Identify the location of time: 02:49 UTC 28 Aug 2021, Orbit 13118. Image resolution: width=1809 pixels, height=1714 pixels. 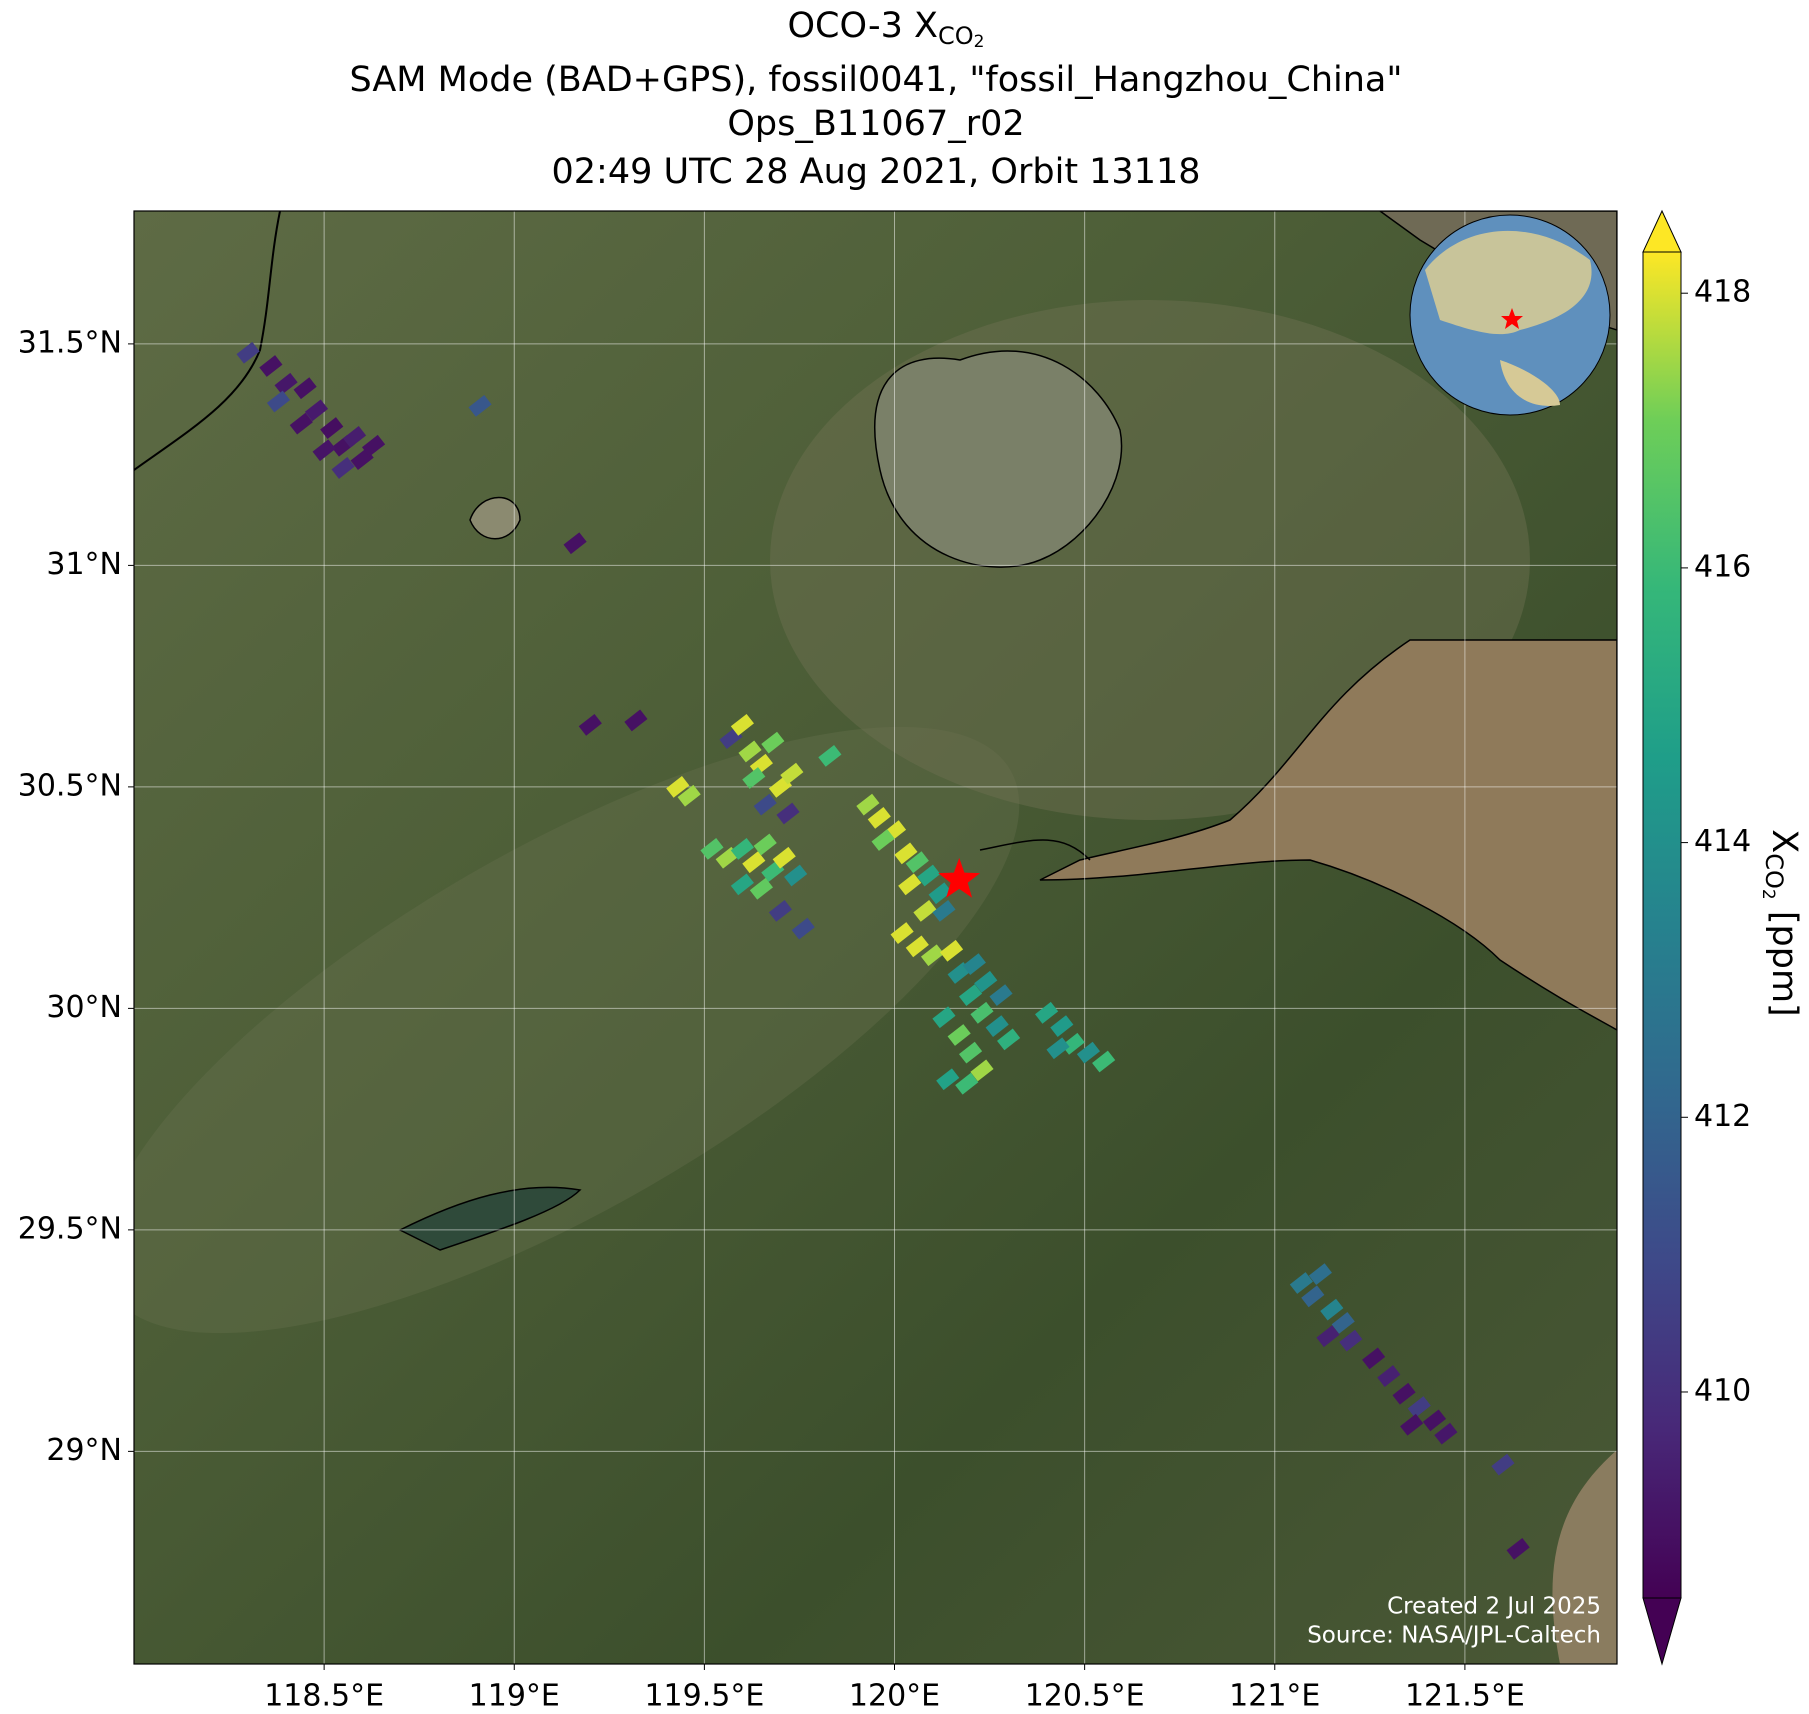
(875, 172).